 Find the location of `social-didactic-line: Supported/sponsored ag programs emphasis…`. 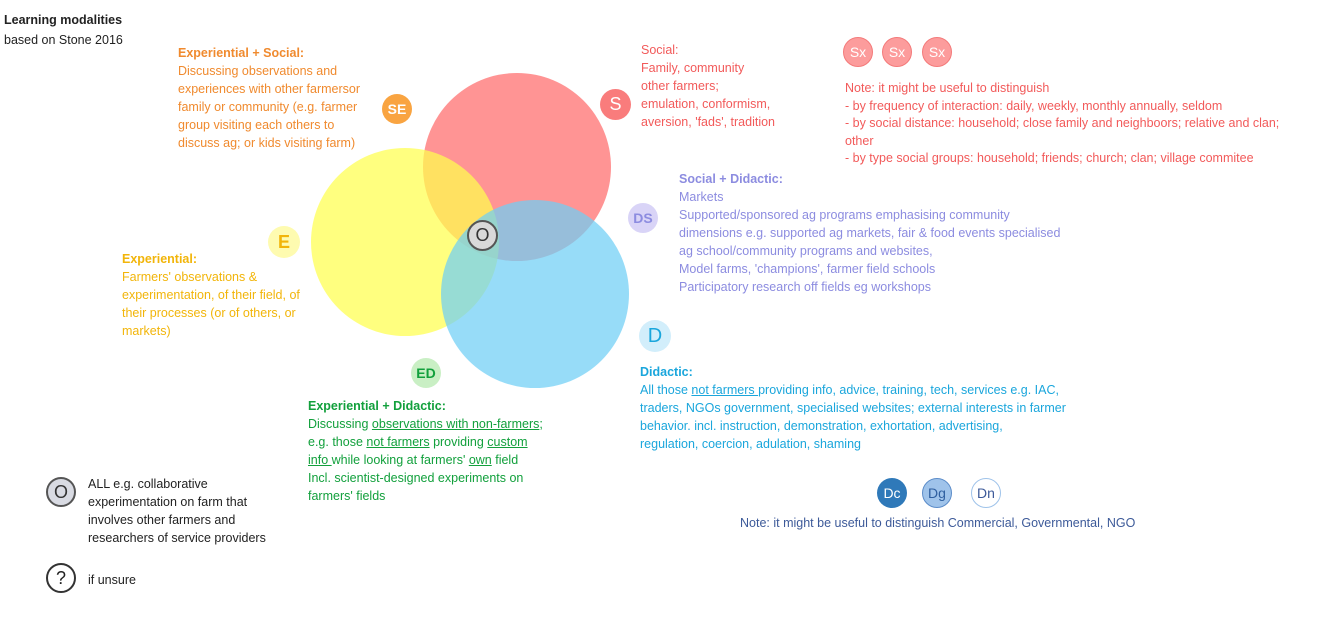

social-didactic-line: Supported/sponsored ag programs emphasis… is located at coordinates (844, 215).